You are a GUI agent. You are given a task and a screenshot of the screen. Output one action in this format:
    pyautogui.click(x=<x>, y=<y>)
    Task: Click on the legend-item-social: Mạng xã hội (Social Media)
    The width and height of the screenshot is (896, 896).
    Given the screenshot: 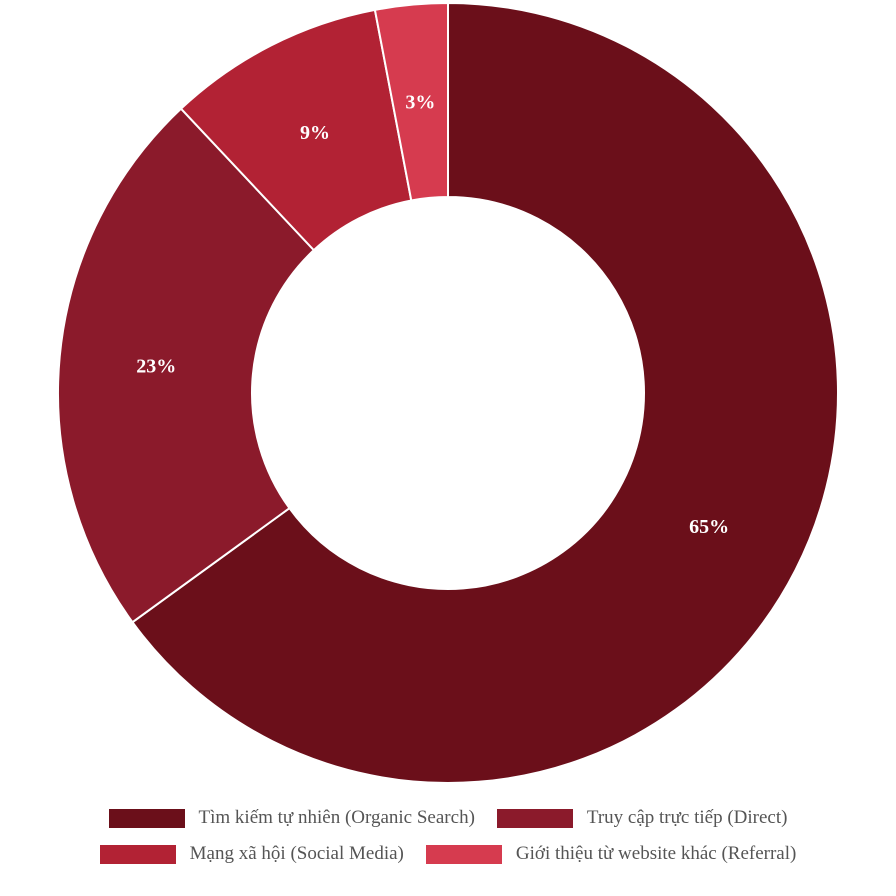 What is the action you would take?
    pyautogui.click(x=251, y=854)
    